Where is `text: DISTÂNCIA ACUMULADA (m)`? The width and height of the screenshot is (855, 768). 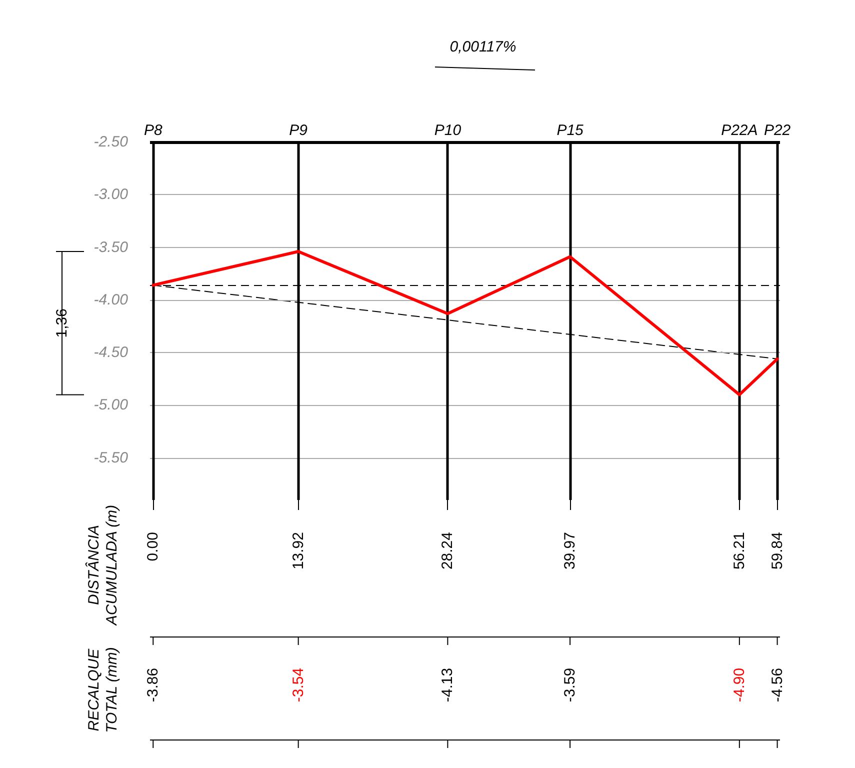
text: DISTÂNCIA ACUMULADA (m) is located at coordinates (102, 565).